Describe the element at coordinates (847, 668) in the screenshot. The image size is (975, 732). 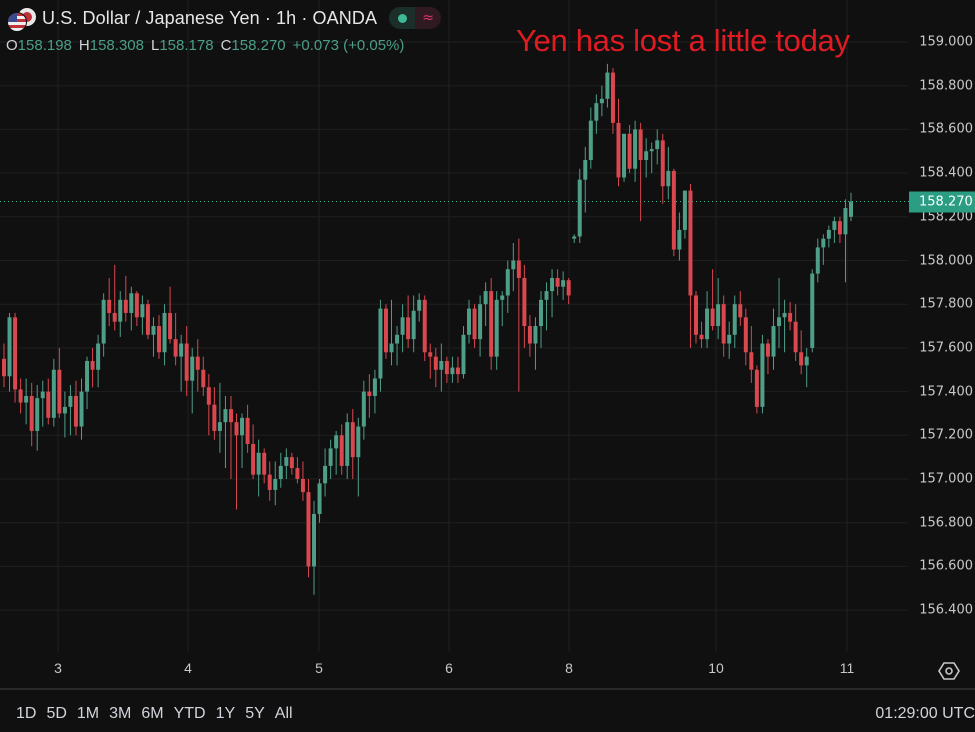
I see `time-tick-label: 11` at that location.